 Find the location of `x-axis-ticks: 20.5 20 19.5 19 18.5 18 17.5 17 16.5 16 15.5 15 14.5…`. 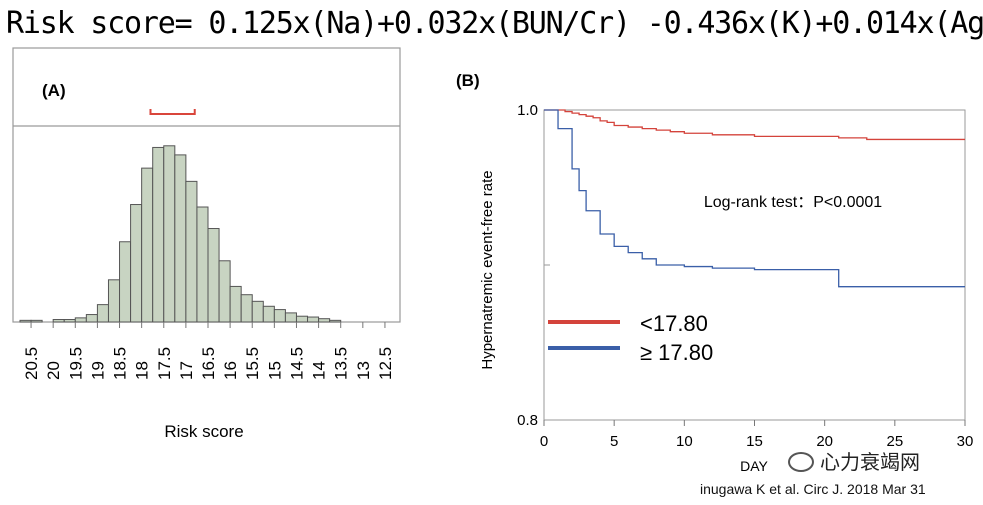

x-axis-ticks: 20.5 20 19.5 19 18.5 18 17.5 17 16.5 16 15.5 15 14.5… is located at coordinates (208, 351).